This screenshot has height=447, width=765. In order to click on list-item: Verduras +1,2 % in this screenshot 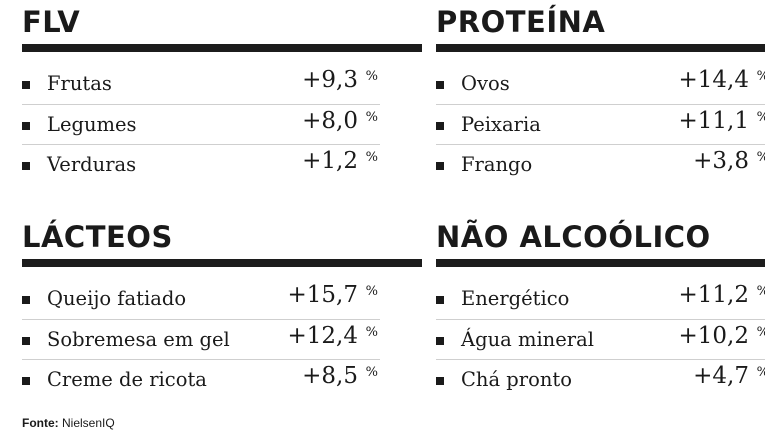, I will do `click(201, 164)`.